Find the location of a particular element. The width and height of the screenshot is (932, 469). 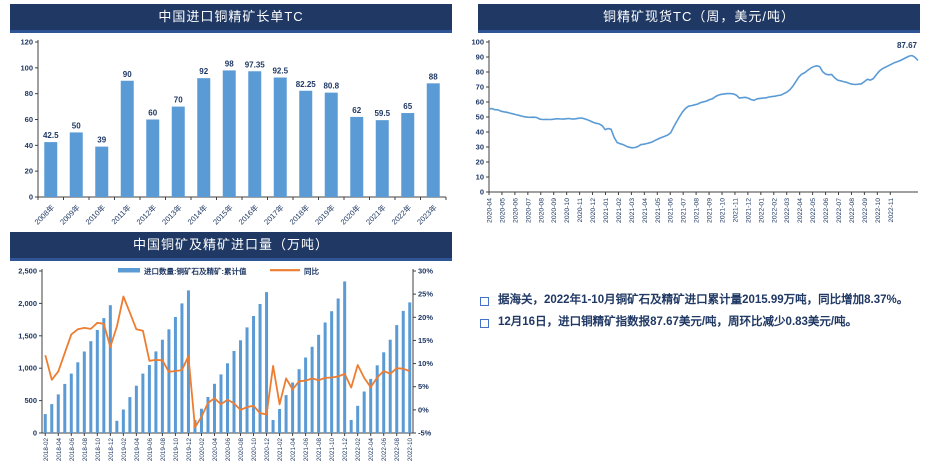

svg-text: 2021-09 is located at coordinates (710, 210).